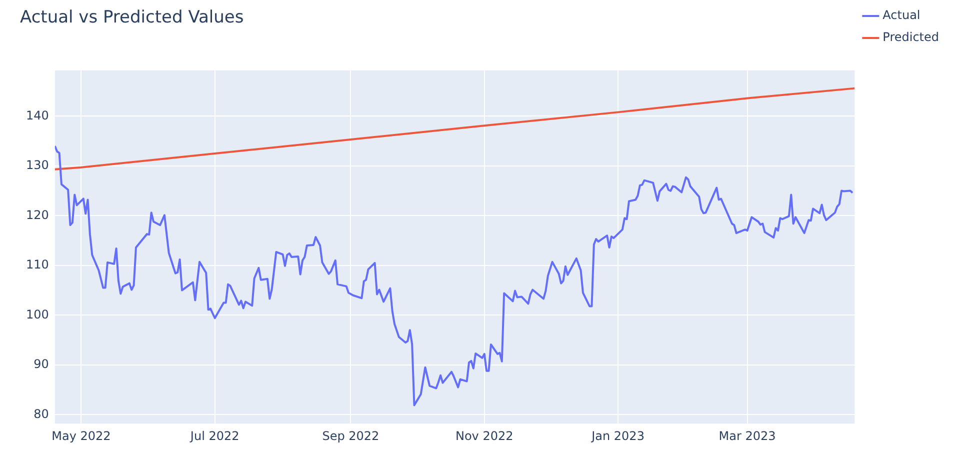  What do you see at coordinates (37, 314) in the screenshot?
I see `y-tick-label: 100` at bounding box center [37, 314].